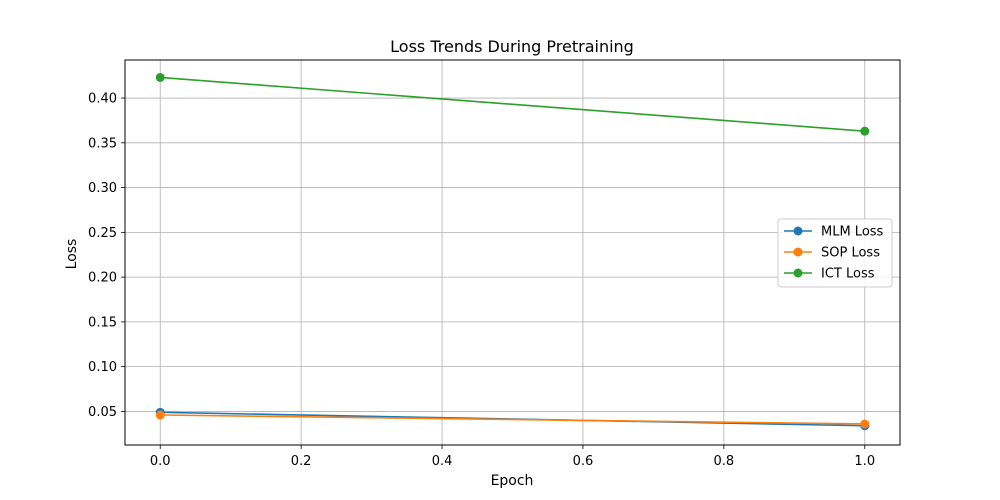 This screenshot has width=1000, height=500. I want to click on y-axis-ticks: 0.05 0.10 0.15 0.20 0.25 0.30 0.35 0.40, so click(106, 256).